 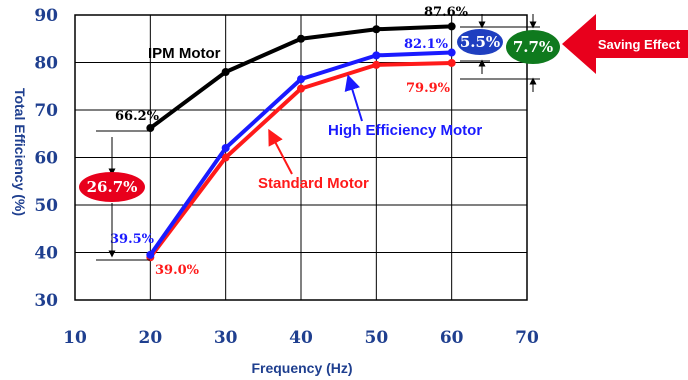 I want to click on callout-5-5-text: 5.5%, so click(x=480, y=42).